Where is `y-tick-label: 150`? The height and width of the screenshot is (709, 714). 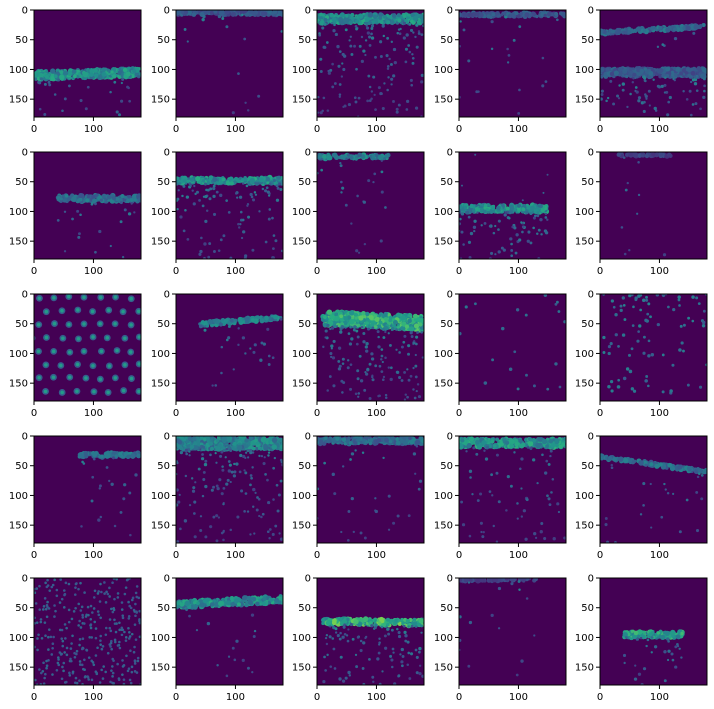 y-tick-label: 150 is located at coordinates (584, 384).